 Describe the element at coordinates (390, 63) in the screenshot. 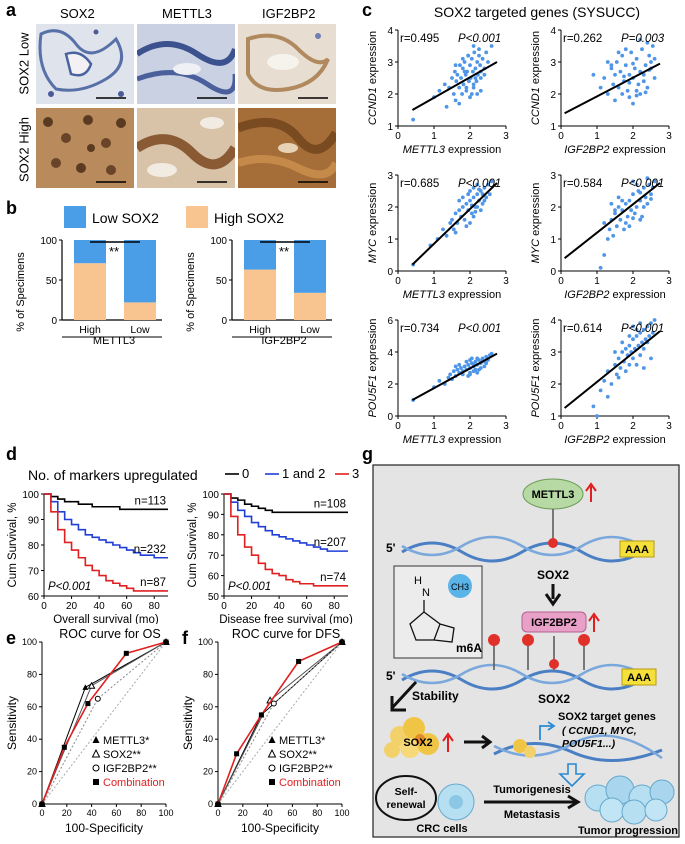

I see `scatter-ytick-label: 3` at that location.